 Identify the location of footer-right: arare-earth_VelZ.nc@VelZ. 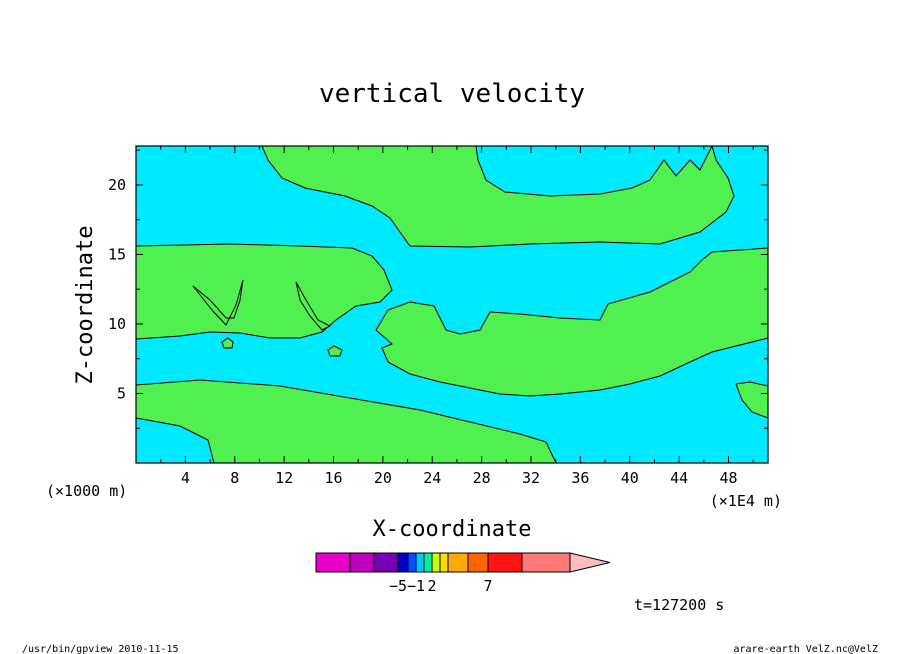
(806, 649).